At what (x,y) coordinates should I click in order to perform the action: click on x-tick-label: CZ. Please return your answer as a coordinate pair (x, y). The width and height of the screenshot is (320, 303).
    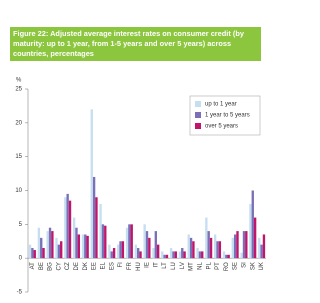
    Looking at the image, I should click on (68, 266).